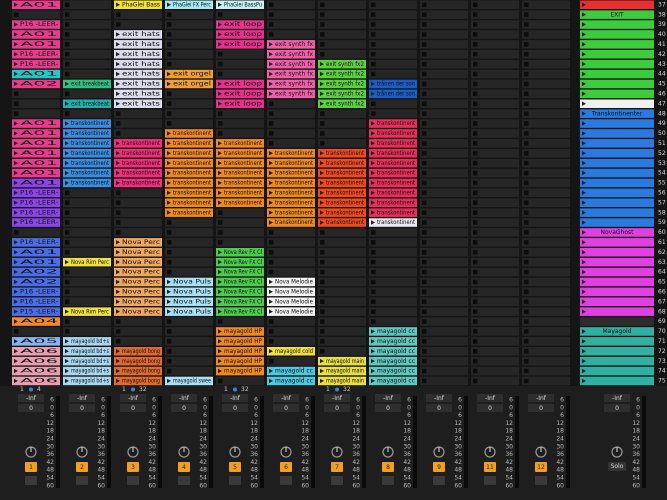  I want to click on track-activator, so click(133, 467).